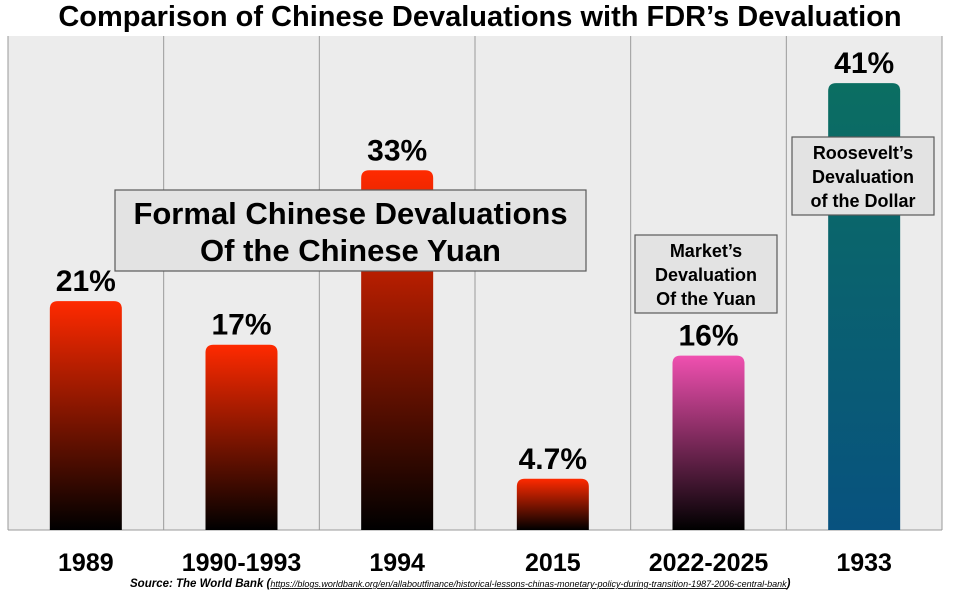 This screenshot has width=960, height=600. Describe the element at coordinates (708, 442) in the screenshot. I see `bar-2022-2025` at that location.